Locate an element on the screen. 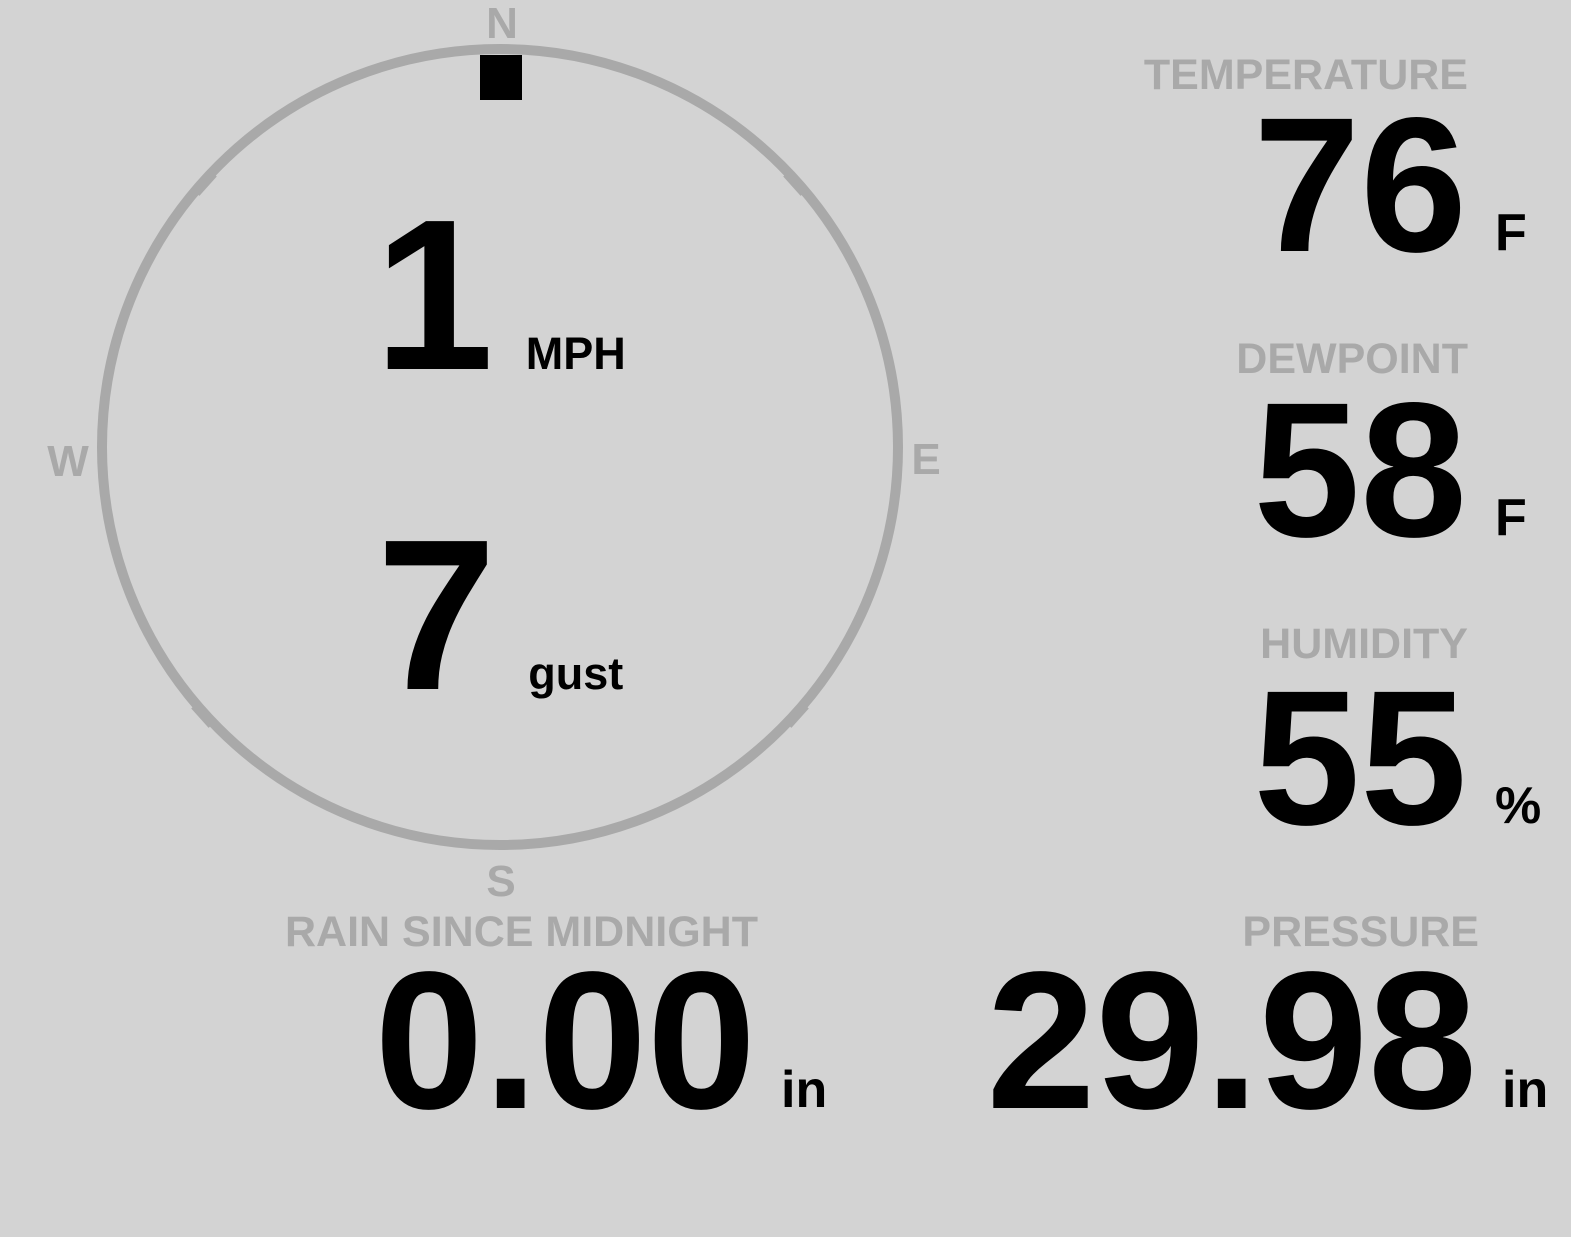 Image resolution: width=1571 pixels, height=1237 pixels. rain-since-midnight-value: 0.00 is located at coordinates (565, 1040).